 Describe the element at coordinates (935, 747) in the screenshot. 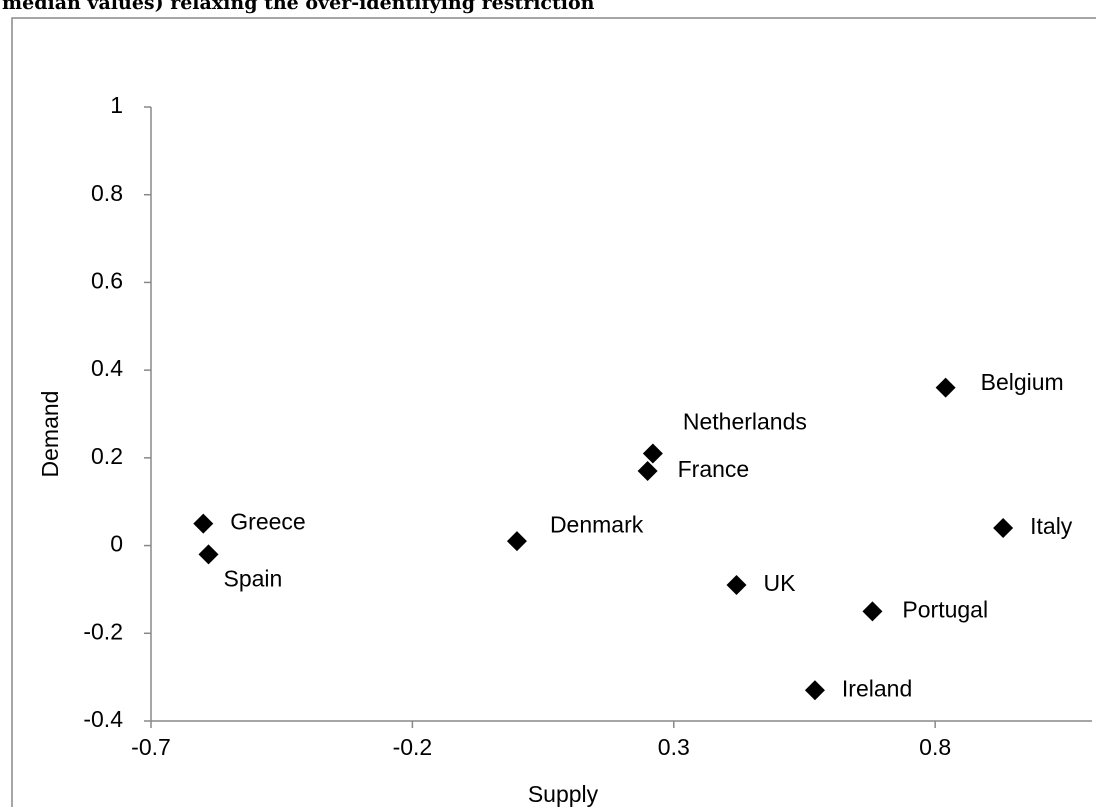

I see `x-tick-label: 0.8` at that location.